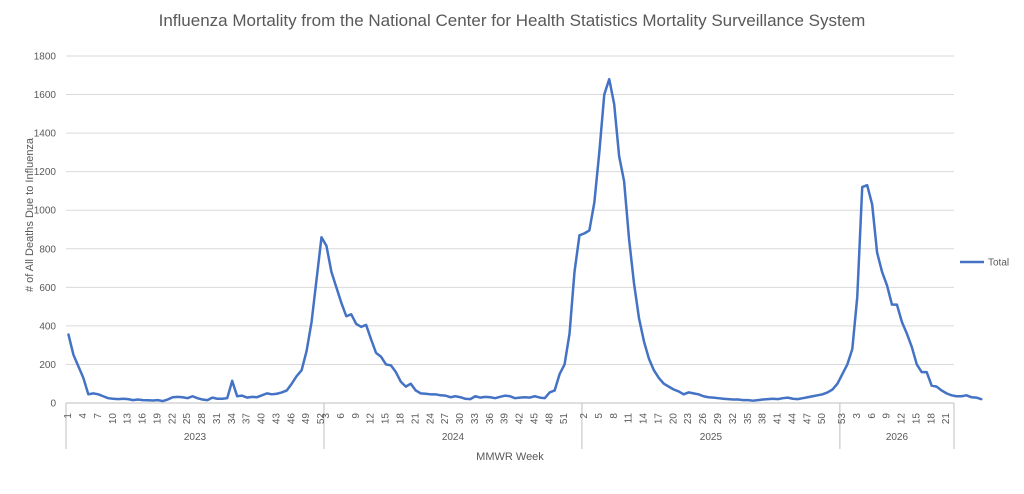 This screenshot has width=1024, height=494. Describe the element at coordinates (47, 365) in the screenshot. I see `y-tick-label: 200` at that location.